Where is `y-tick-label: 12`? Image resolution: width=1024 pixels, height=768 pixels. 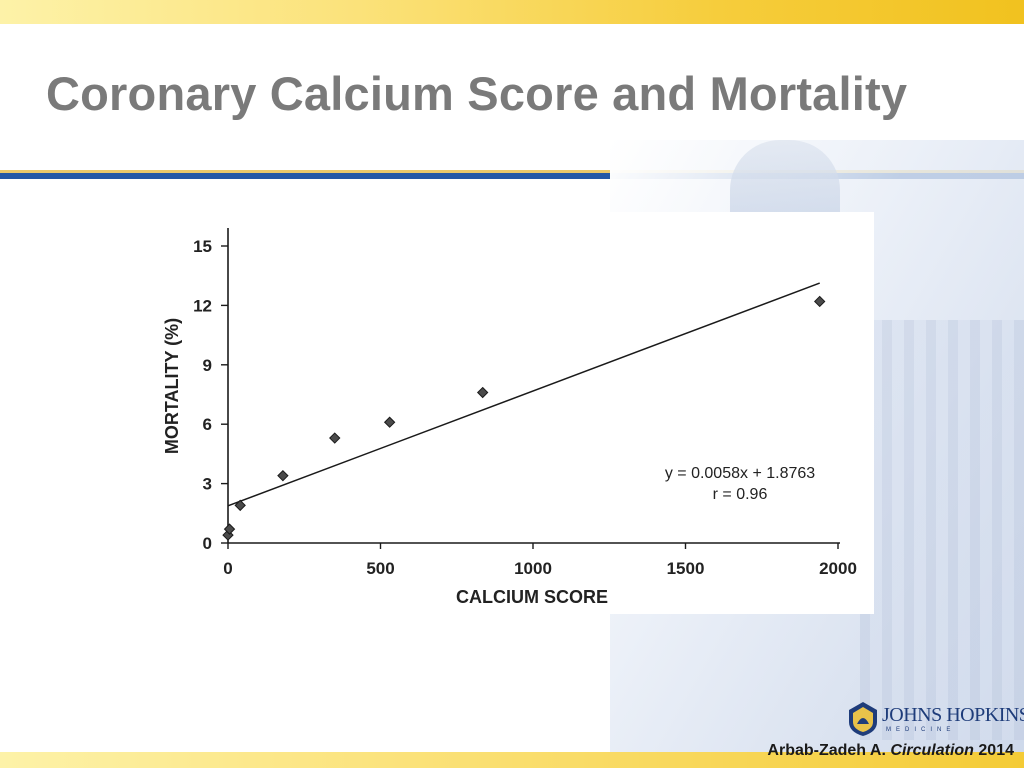
y-tick-label: 12 is located at coordinates (202, 305).